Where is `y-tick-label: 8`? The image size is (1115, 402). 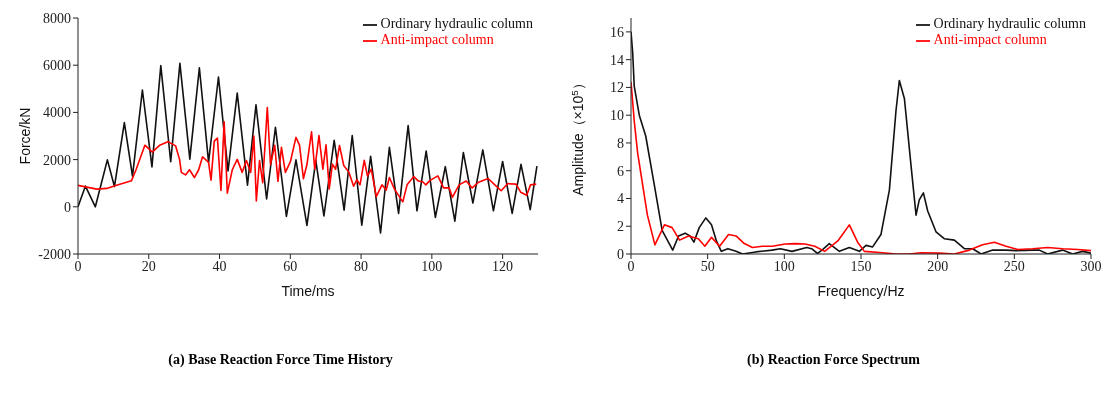
y-tick-label: 8 is located at coordinates (620, 143).